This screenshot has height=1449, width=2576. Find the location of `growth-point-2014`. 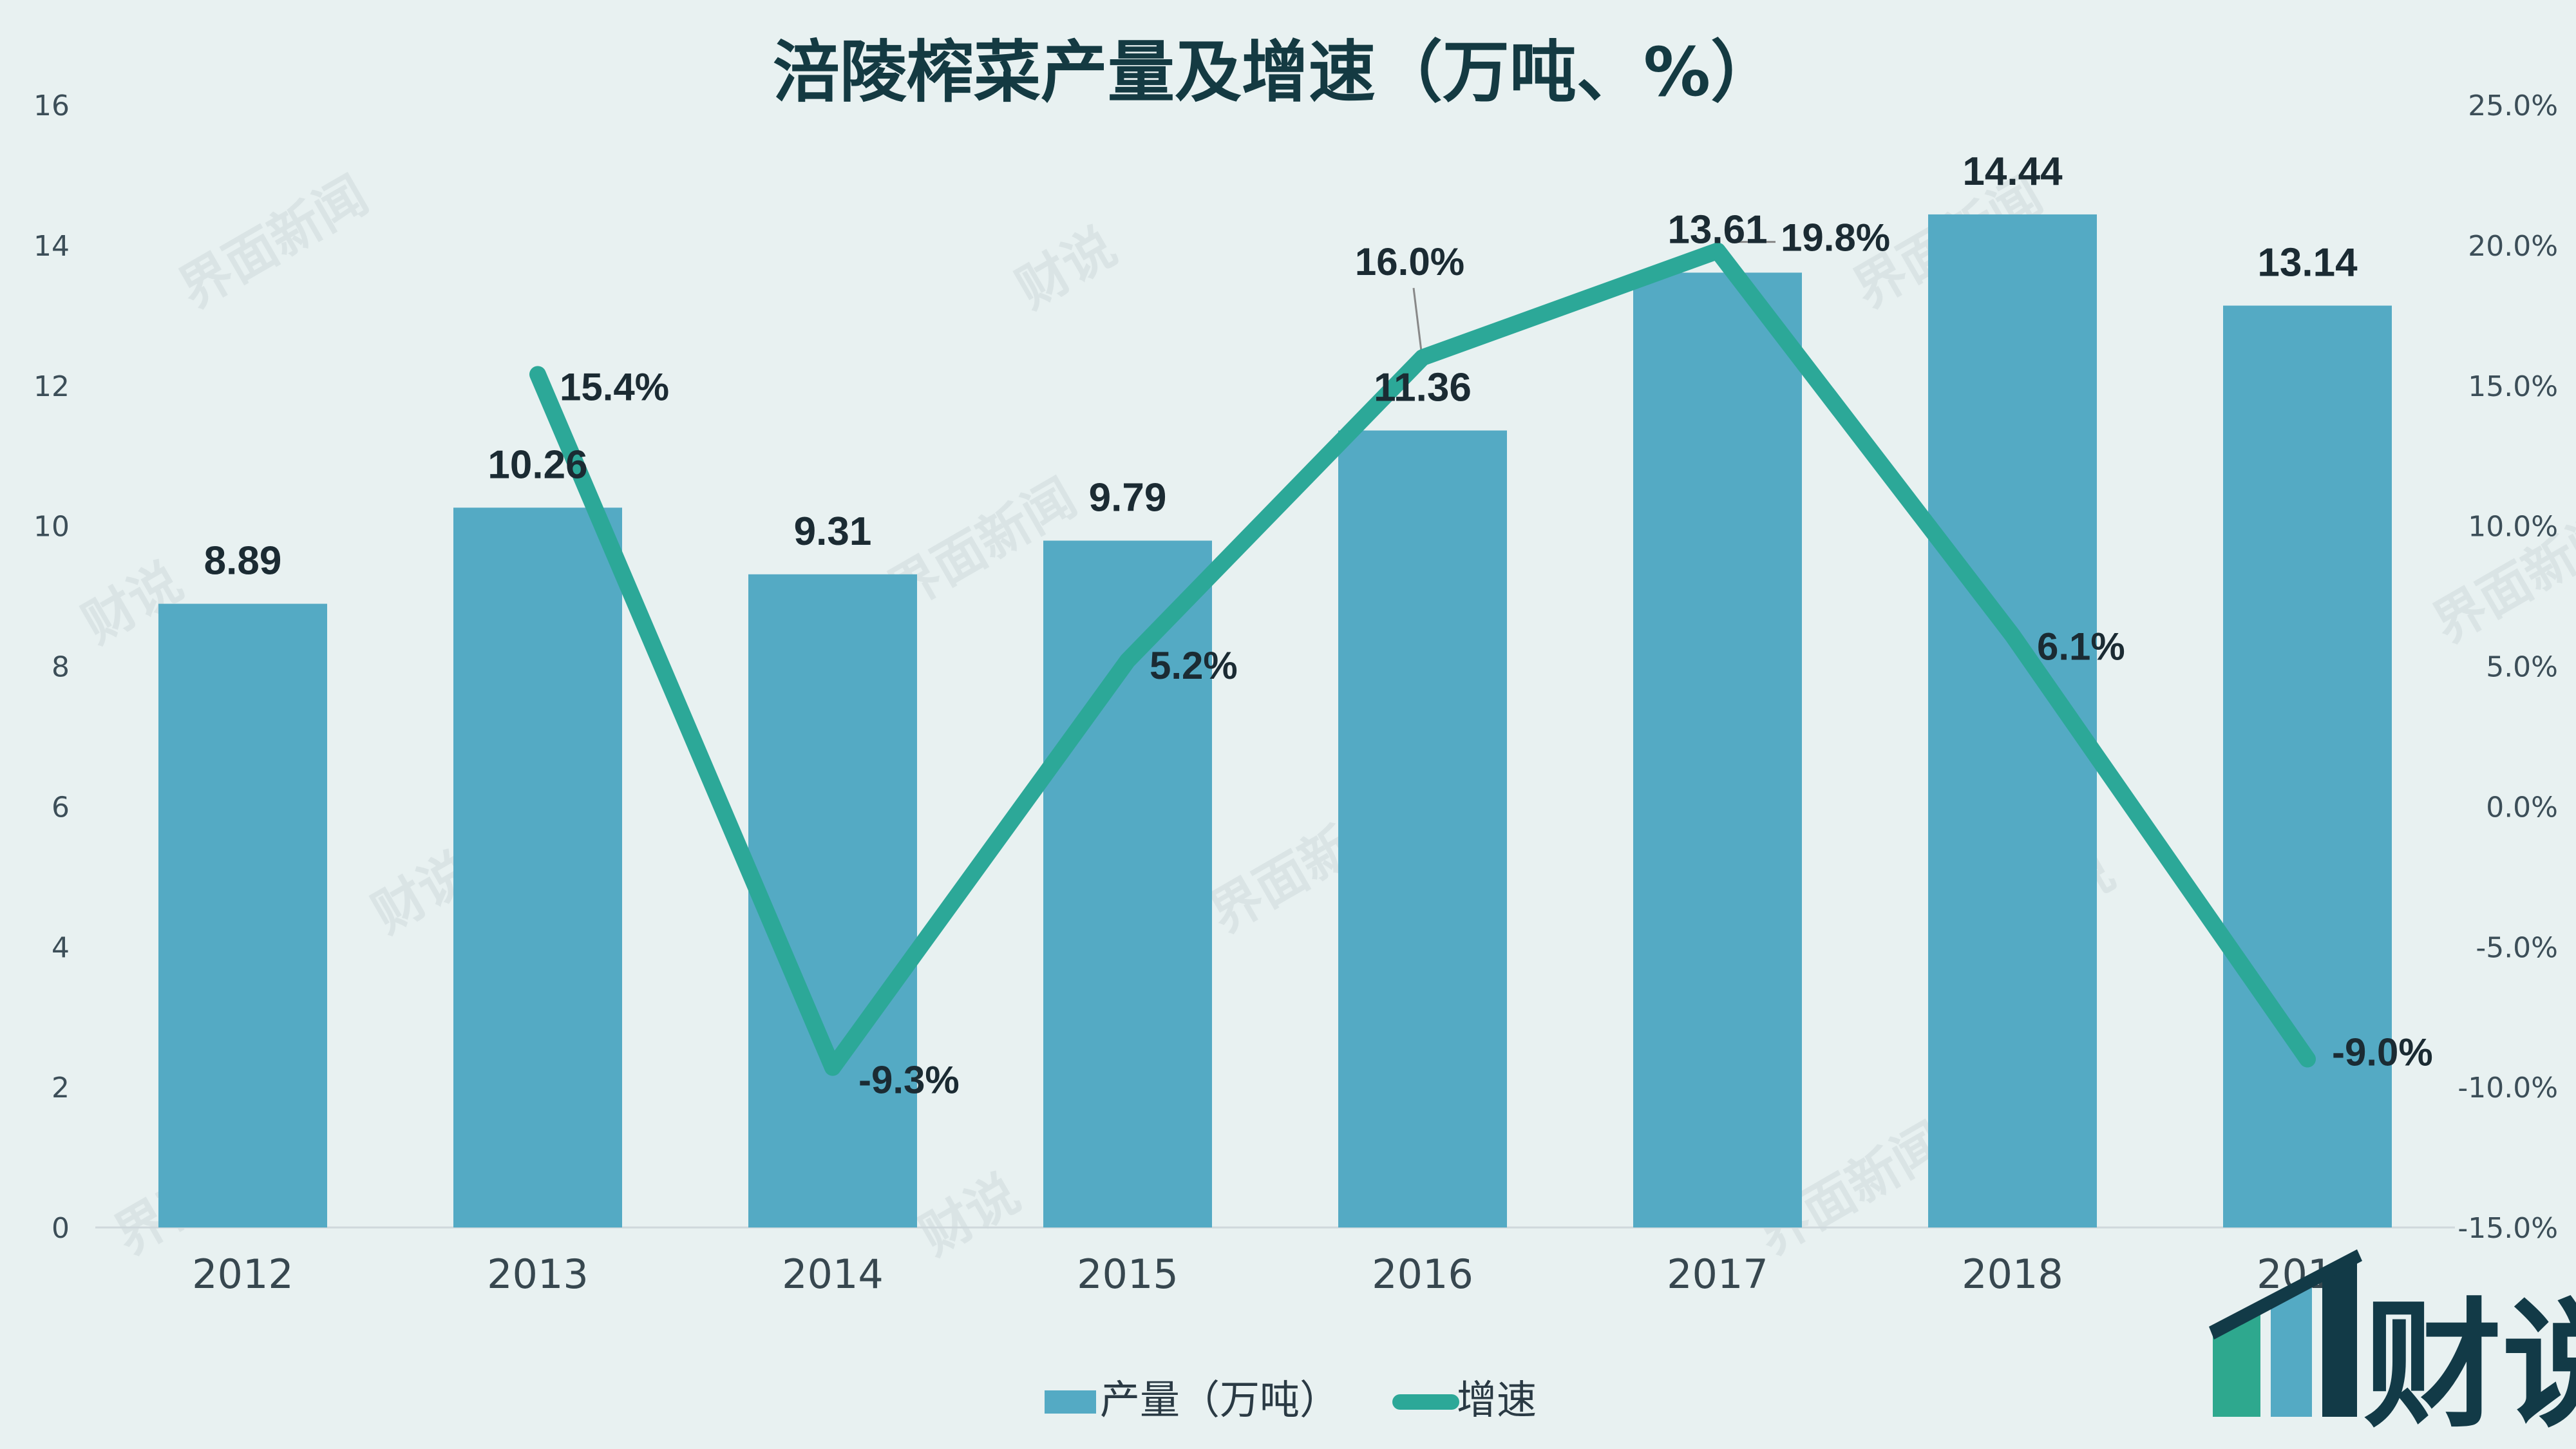

growth-point-2014 is located at coordinates (833, 1067).